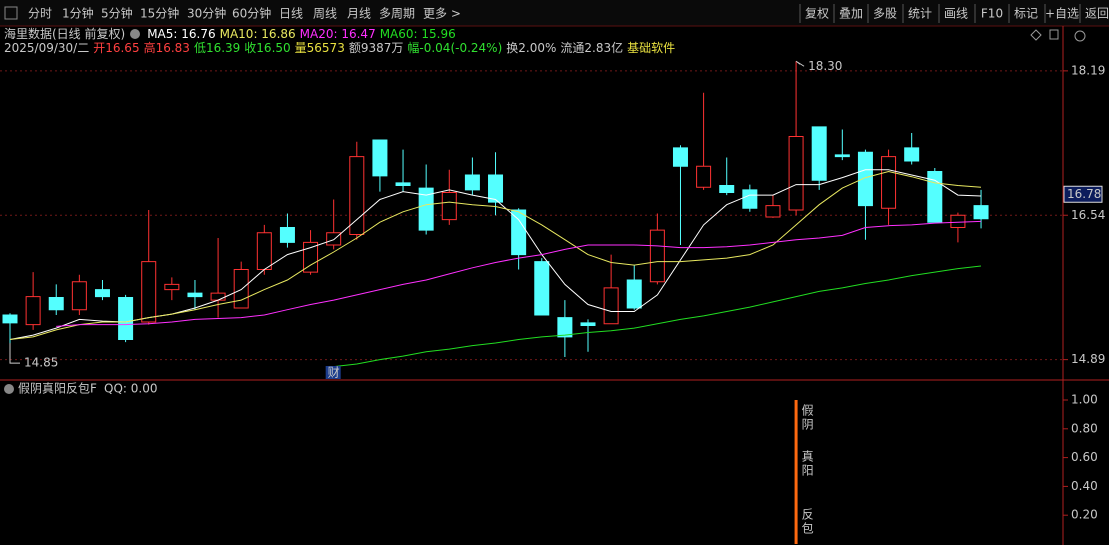 Image resolution: width=1109 pixels, height=545 pixels. Describe the element at coordinates (116, 48) in the screenshot. I see `quote-item: 开16.65` at that location.